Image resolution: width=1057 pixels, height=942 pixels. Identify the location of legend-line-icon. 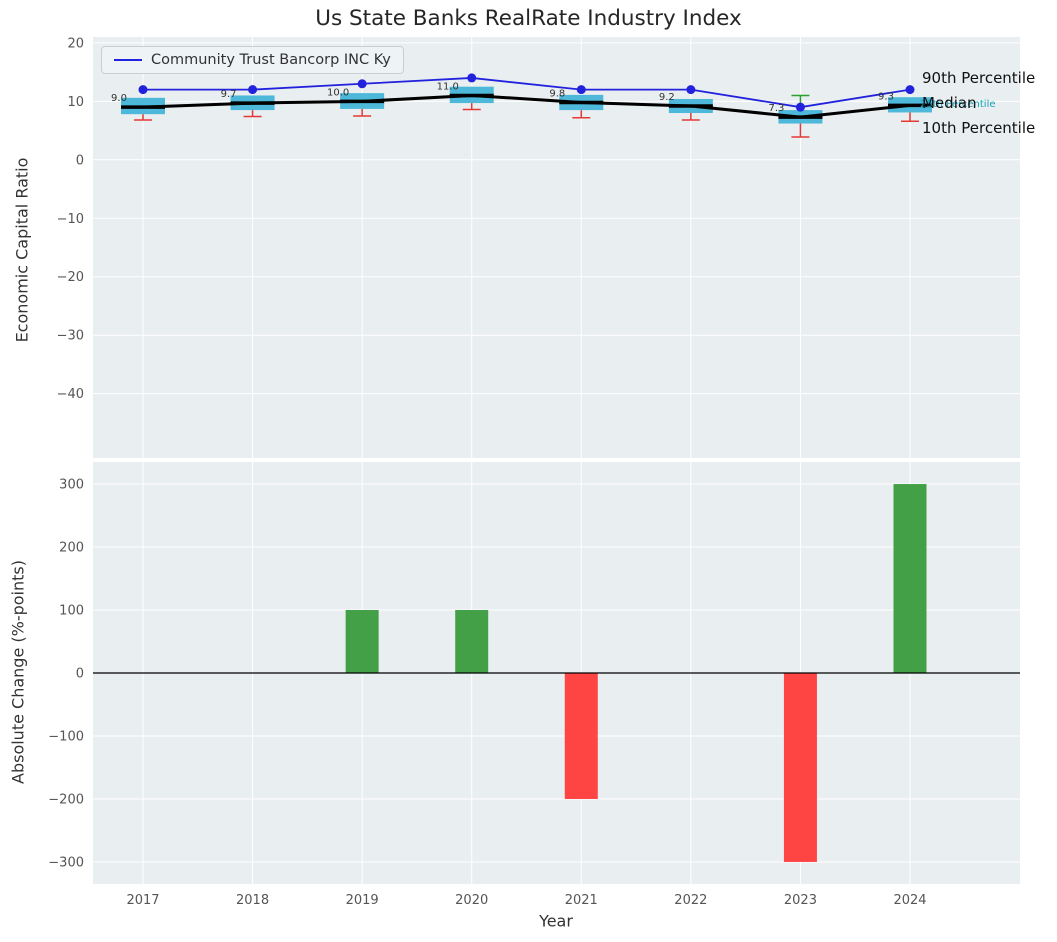
(128, 60).